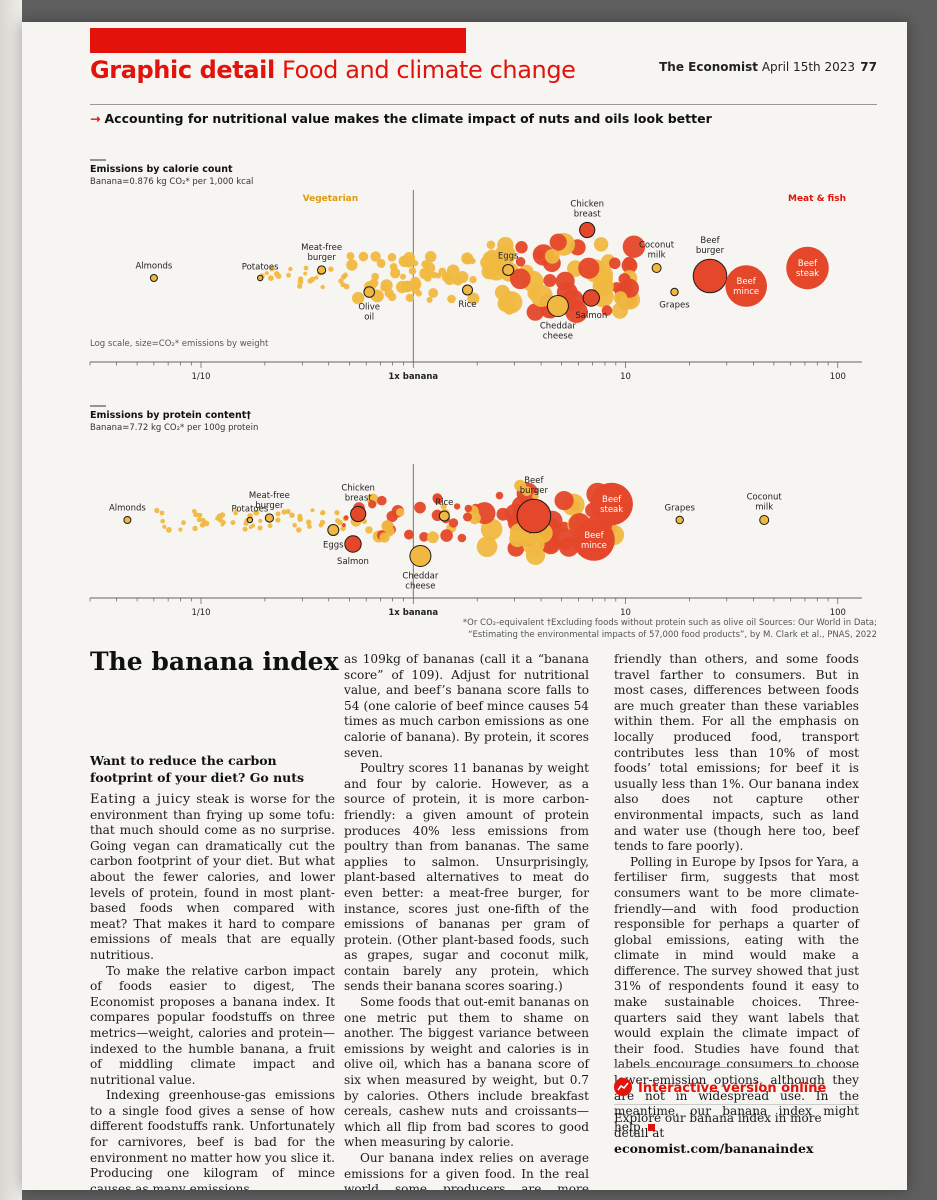  Describe the element at coordinates (534, 481) in the screenshot. I see `label-beef-burger: Beef` at that location.